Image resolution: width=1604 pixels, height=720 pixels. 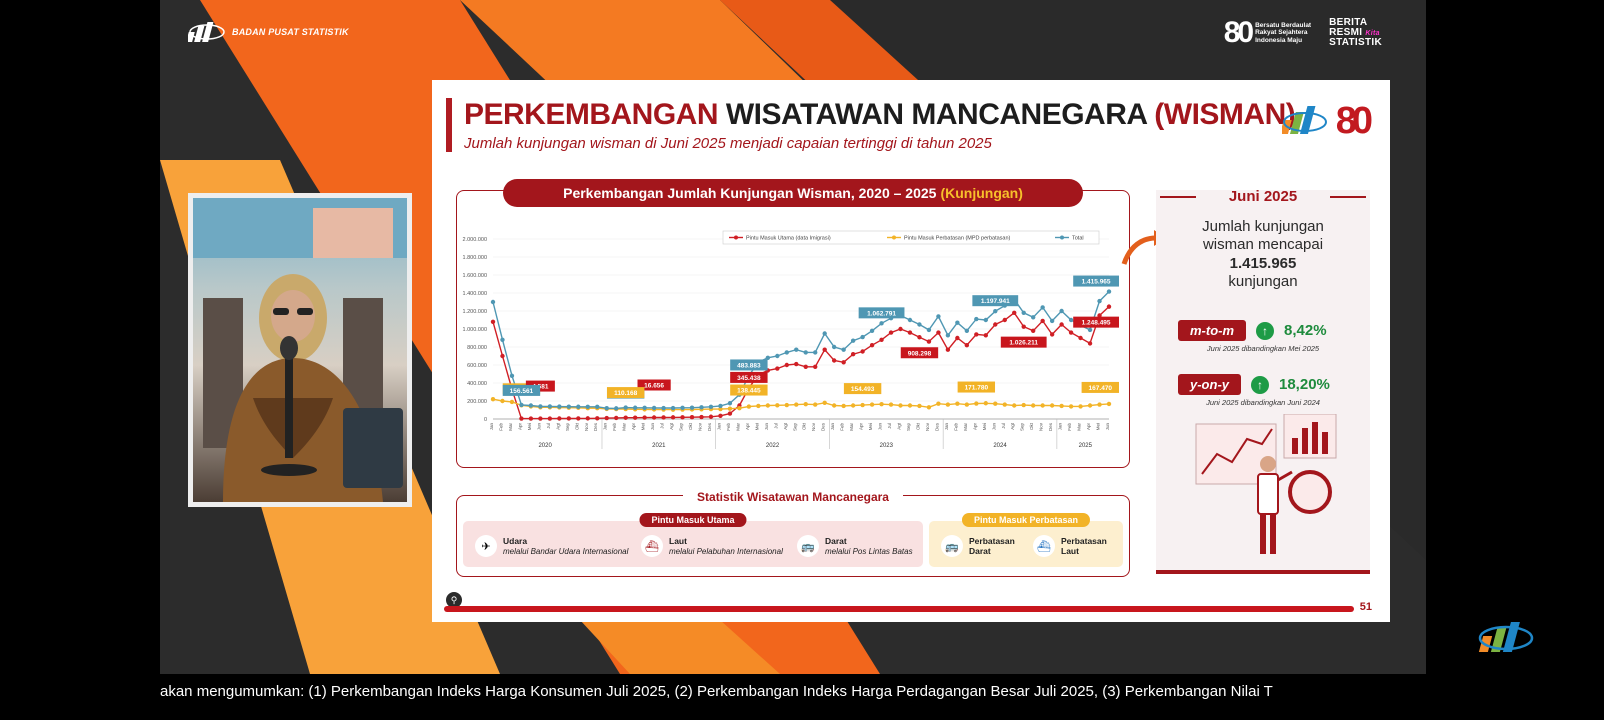 I want to click on bus-icon: 🚌, so click(x=808, y=546).